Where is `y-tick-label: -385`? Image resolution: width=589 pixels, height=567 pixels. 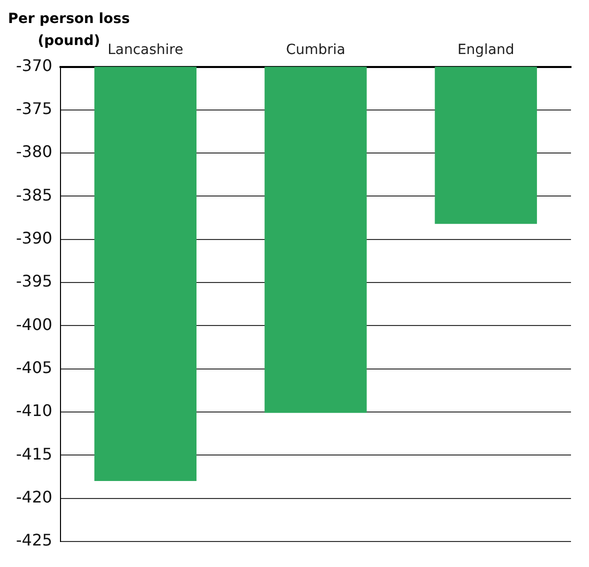
y-tick-label: -385 is located at coordinates (34, 194).